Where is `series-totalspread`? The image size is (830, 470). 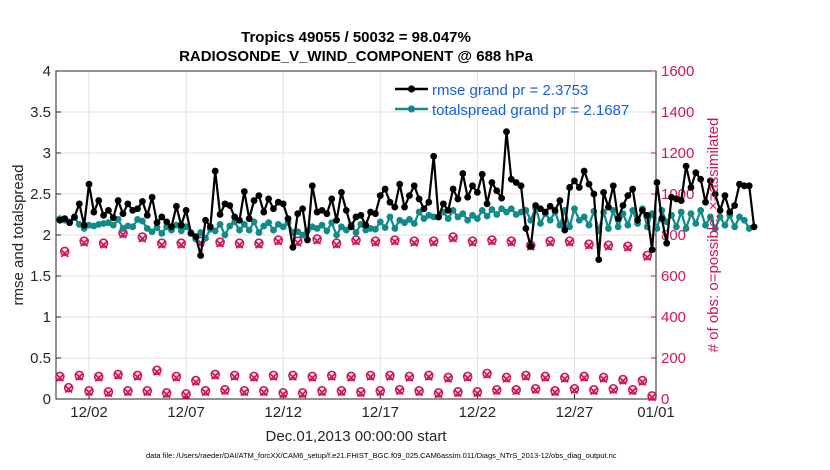 series-totalspread is located at coordinates (404, 223).